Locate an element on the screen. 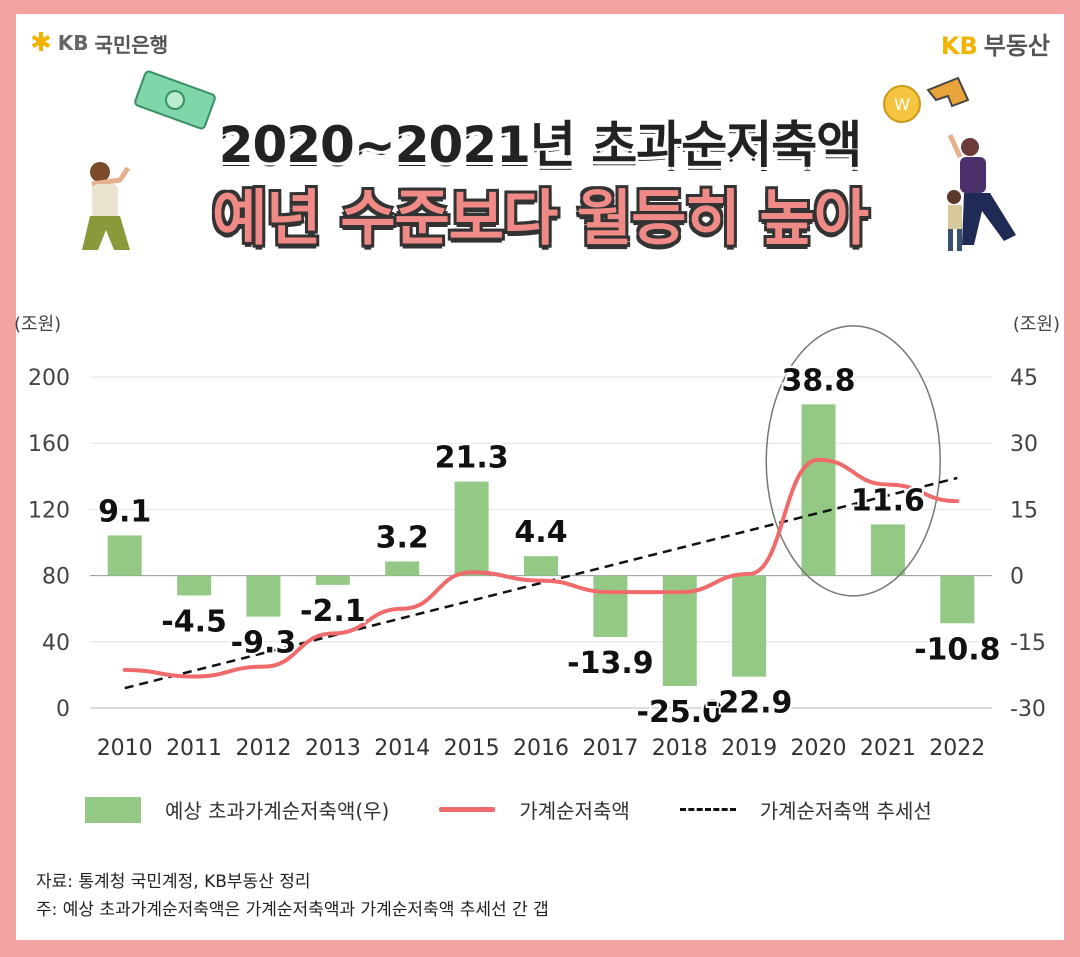  right-axis-tick-label: 30 is located at coordinates (1024, 444).